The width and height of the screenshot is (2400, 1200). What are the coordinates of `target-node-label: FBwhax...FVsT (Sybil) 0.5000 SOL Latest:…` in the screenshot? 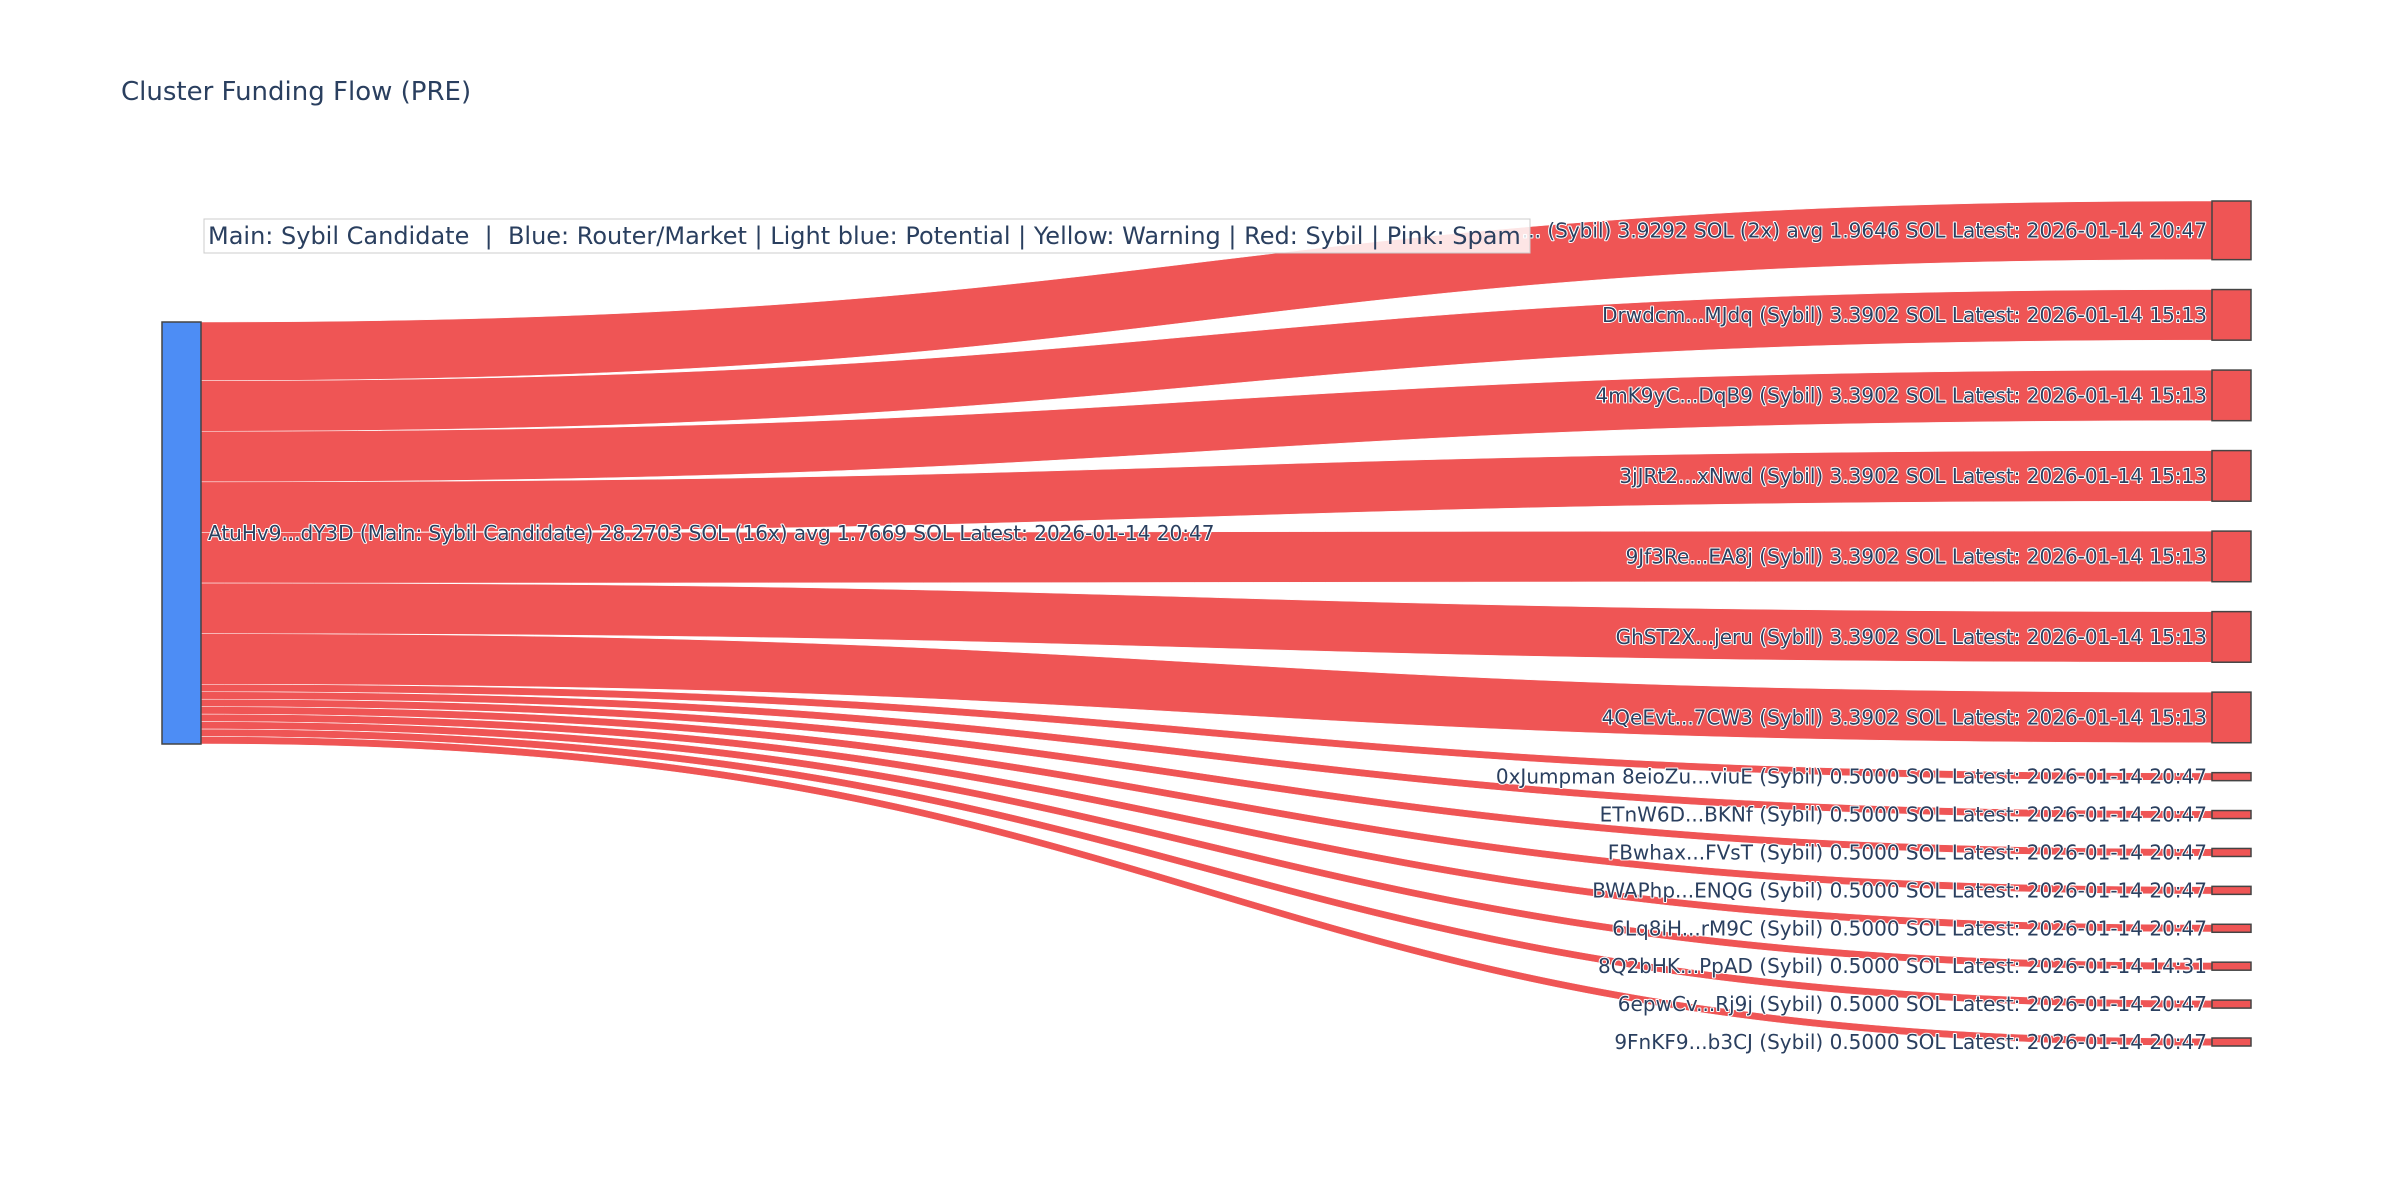 It's located at (1907, 852).